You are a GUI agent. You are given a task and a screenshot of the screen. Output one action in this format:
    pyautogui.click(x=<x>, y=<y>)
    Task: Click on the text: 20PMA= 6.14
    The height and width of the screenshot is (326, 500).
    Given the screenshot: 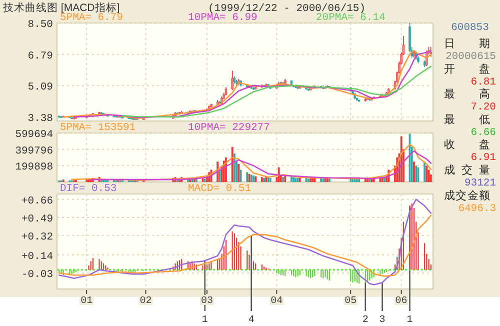 What is the action you would take?
    pyautogui.click(x=351, y=18)
    